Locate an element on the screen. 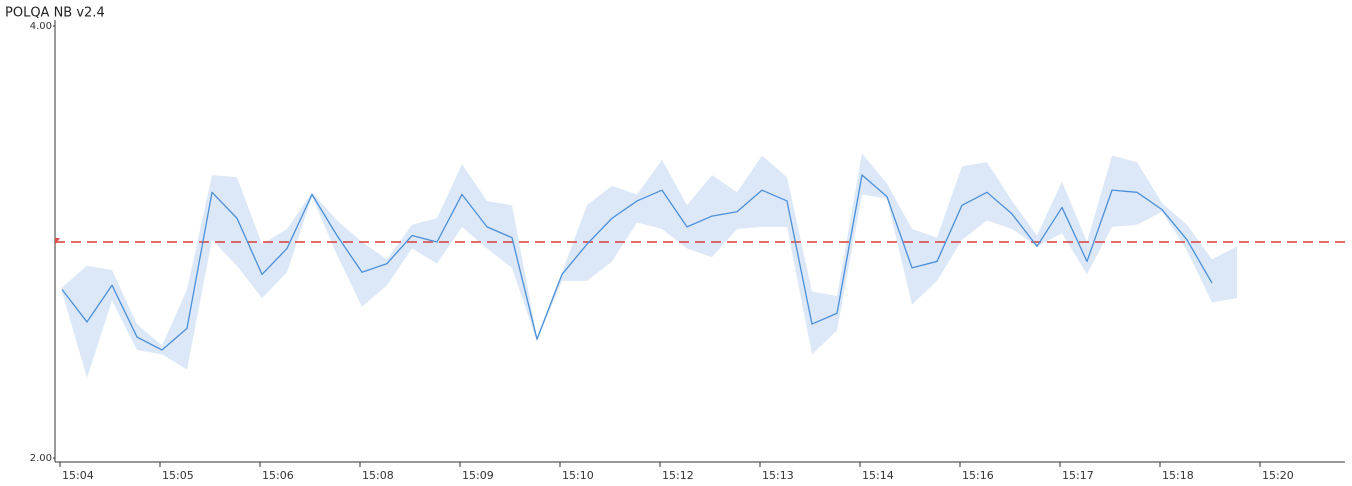  chart-title: POLQA NB v2.4 is located at coordinates (55, 13).